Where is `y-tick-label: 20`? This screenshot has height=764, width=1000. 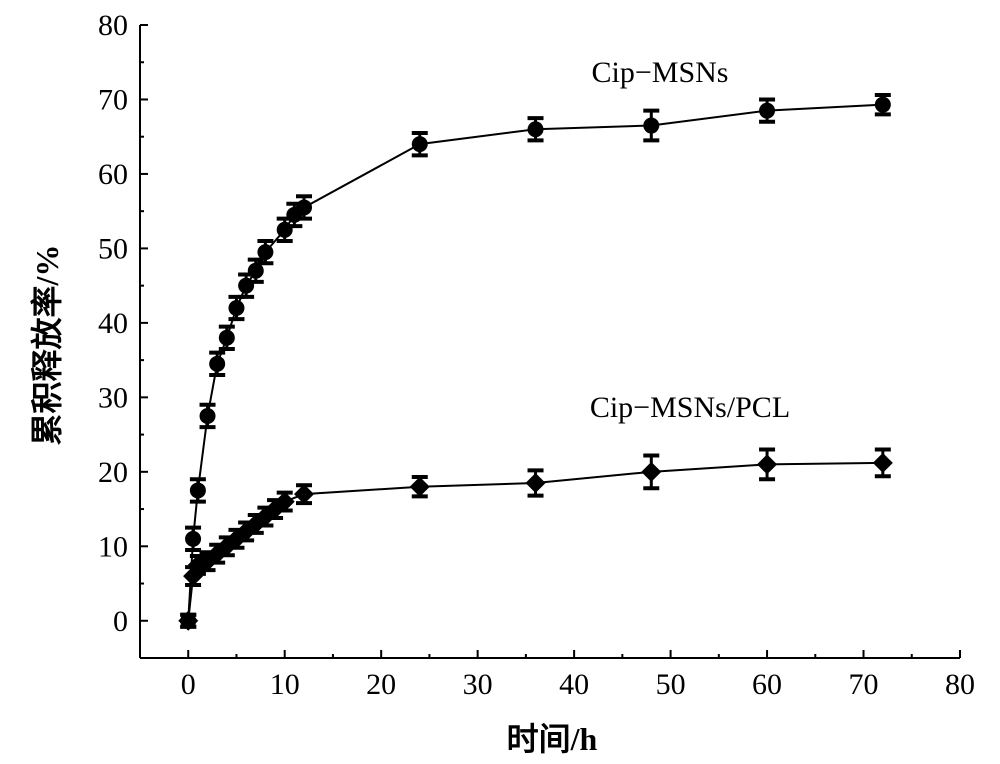 y-tick-label: 20 is located at coordinates (113, 472).